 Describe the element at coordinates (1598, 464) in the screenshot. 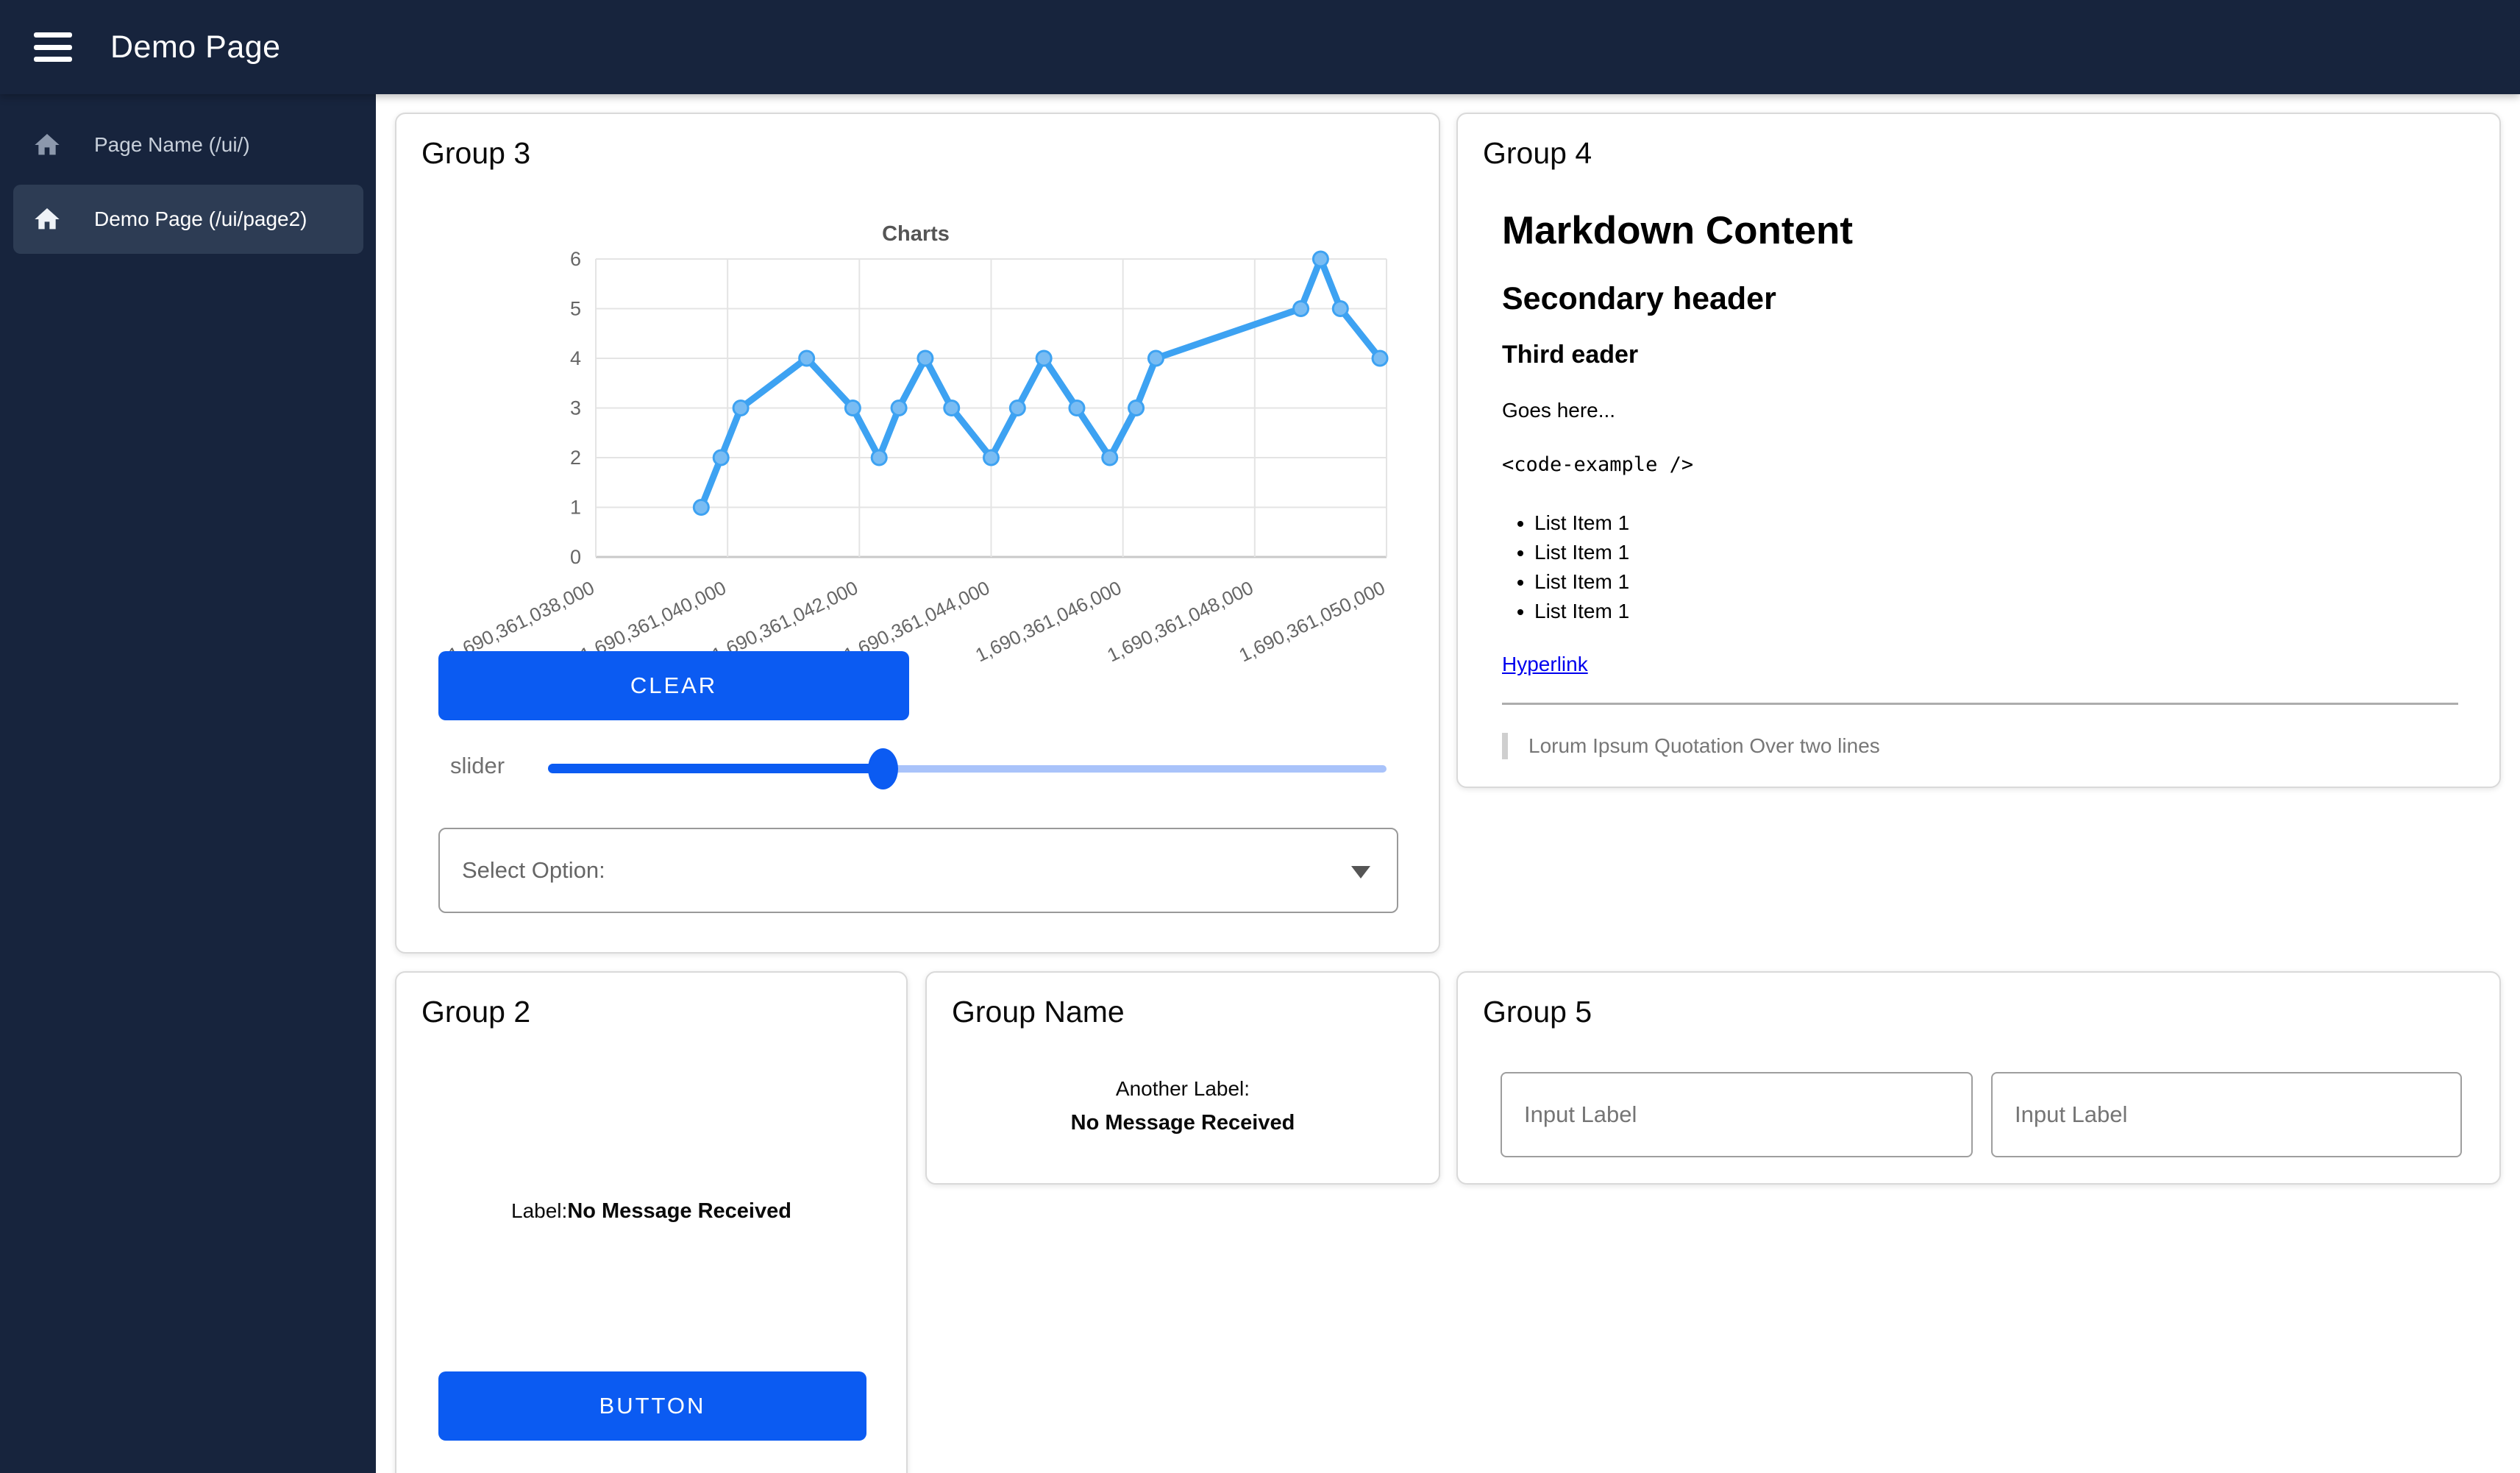

I see `markdown-code: <code-example />` at that location.